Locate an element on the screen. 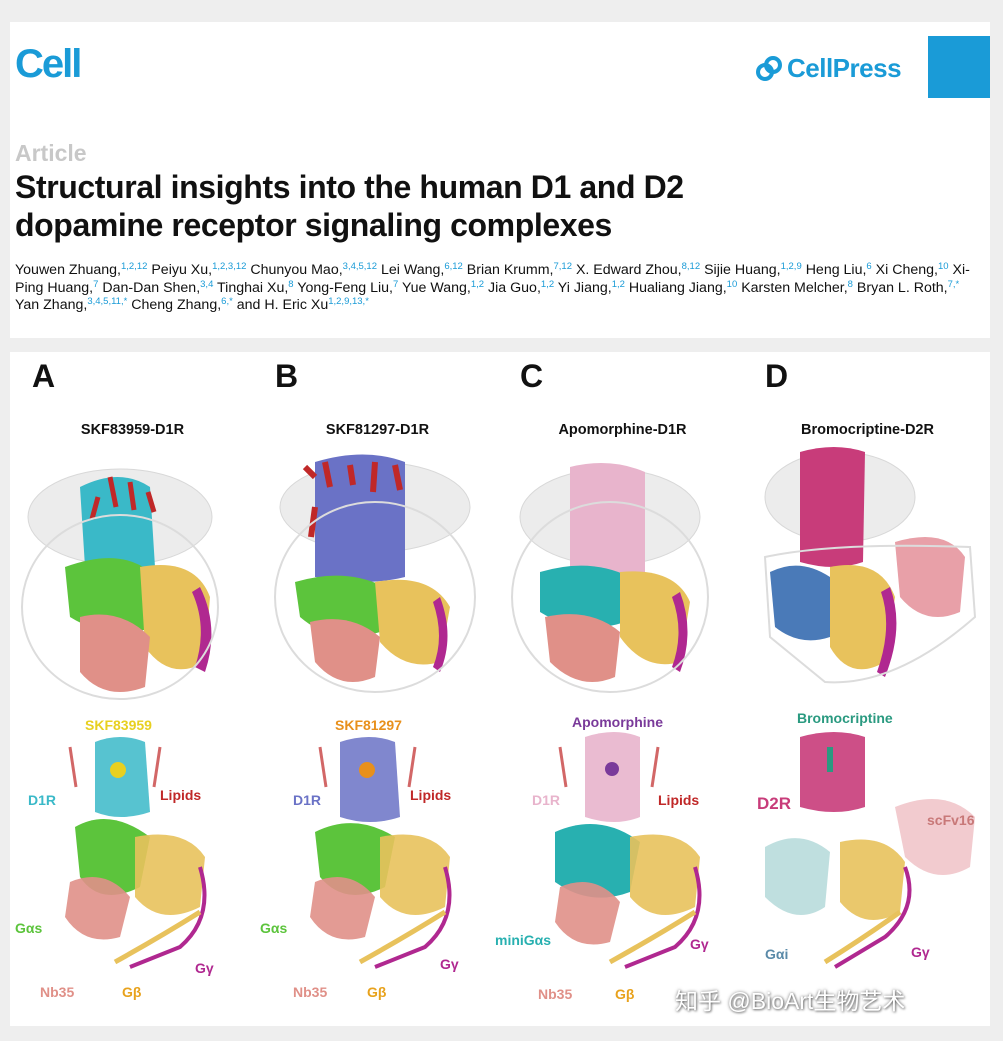 The width and height of the screenshot is (1003, 1041). author-name: Chunyou Mao, is located at coordinates (296, 270).